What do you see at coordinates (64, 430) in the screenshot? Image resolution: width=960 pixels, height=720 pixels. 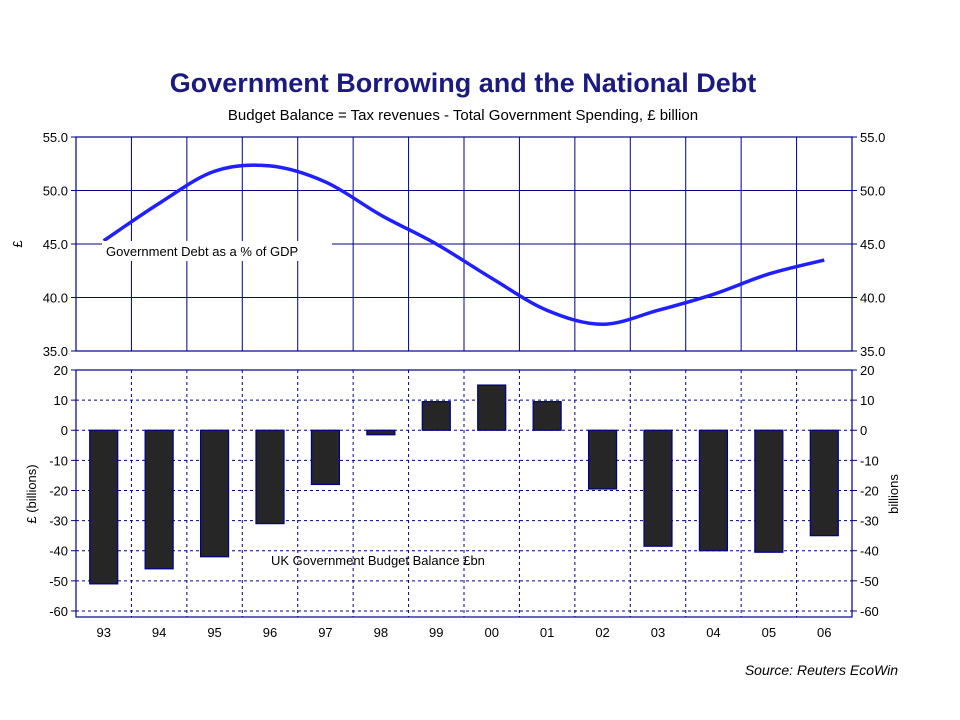 I see `budget-left-tick-label: 0` at bounding box center [64, 430].